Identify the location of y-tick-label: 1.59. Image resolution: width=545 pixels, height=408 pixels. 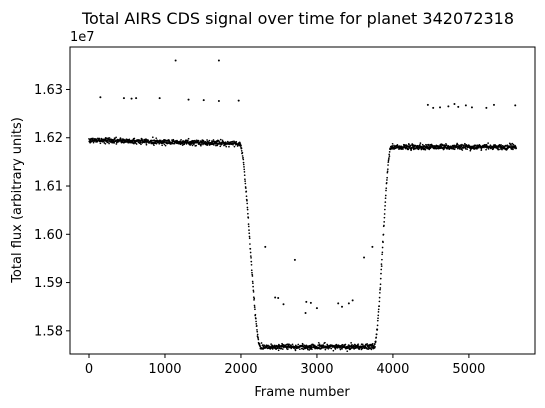
(48, 283).